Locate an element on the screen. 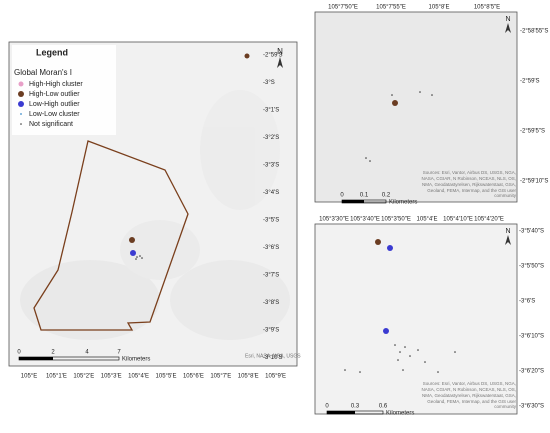 This screenshot has height=433, width=550. longitude-label: 105°4'20"E is located at coordinates (489, 220).